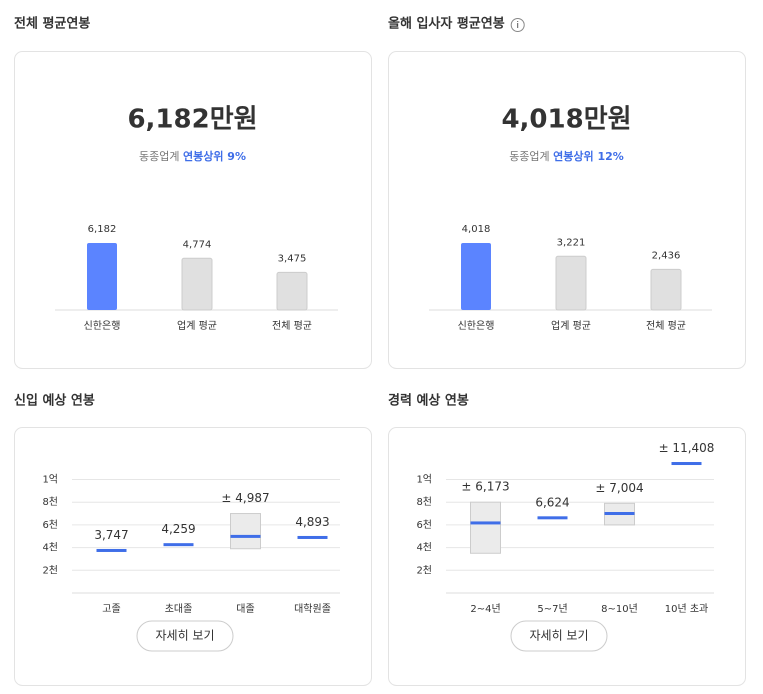 Image resolution: width=763 pixels, height=694 pixels. Describe the element at coordinates (476, 229) in the screenshot. I see `value-label: 4,018` at that location.